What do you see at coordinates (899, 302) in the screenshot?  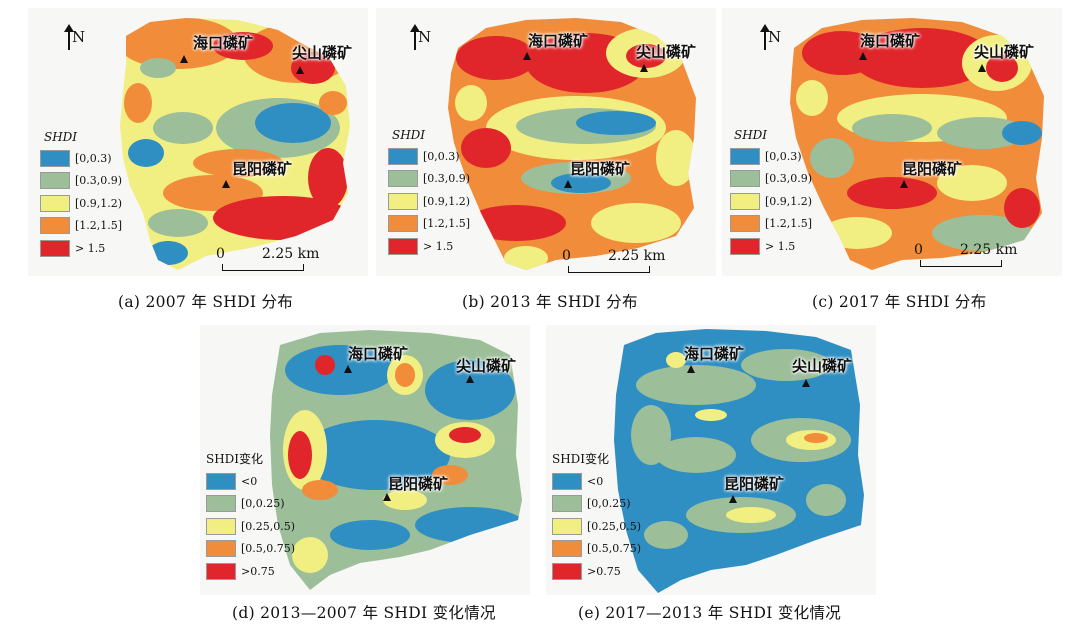 I see `caption-c: (c) 2017 年 SHDI 分布` at bounding box center [899, 302].